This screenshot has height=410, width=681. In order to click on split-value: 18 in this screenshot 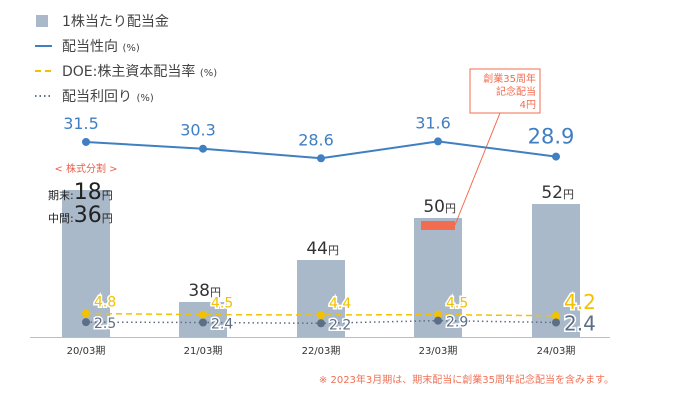, I will do `click(88, 192)`.